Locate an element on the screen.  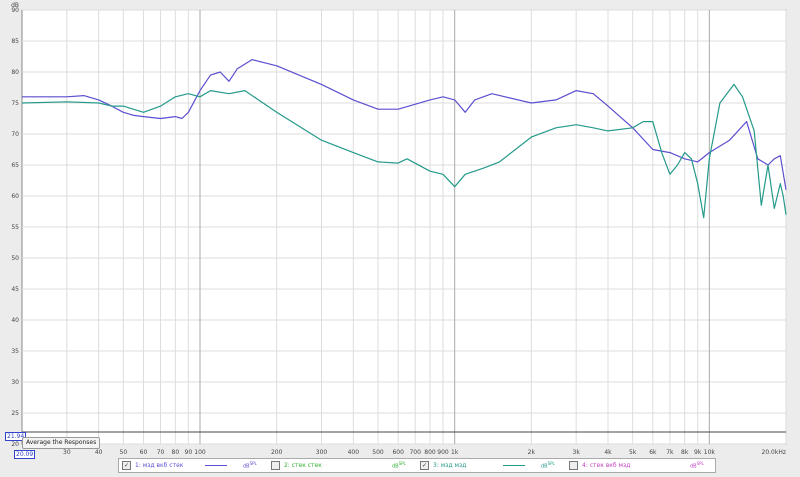
legend-label: 2: стек стек is located at coordinates (303, 465).